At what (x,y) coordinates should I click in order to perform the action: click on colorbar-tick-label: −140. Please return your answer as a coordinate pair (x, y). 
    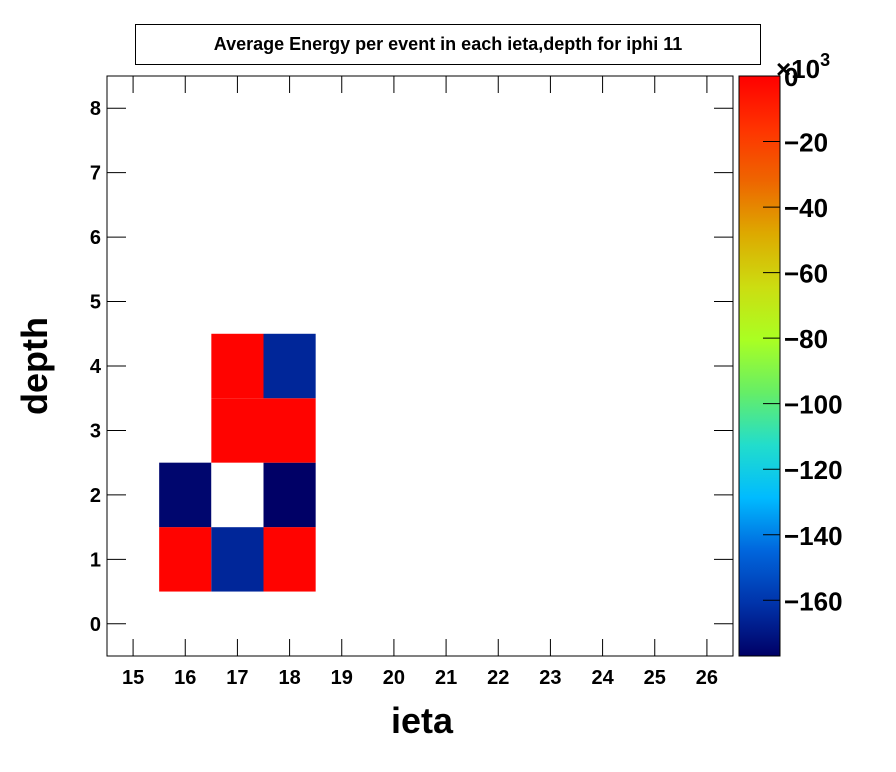
    Looking at the image, I should click on (813, 536).